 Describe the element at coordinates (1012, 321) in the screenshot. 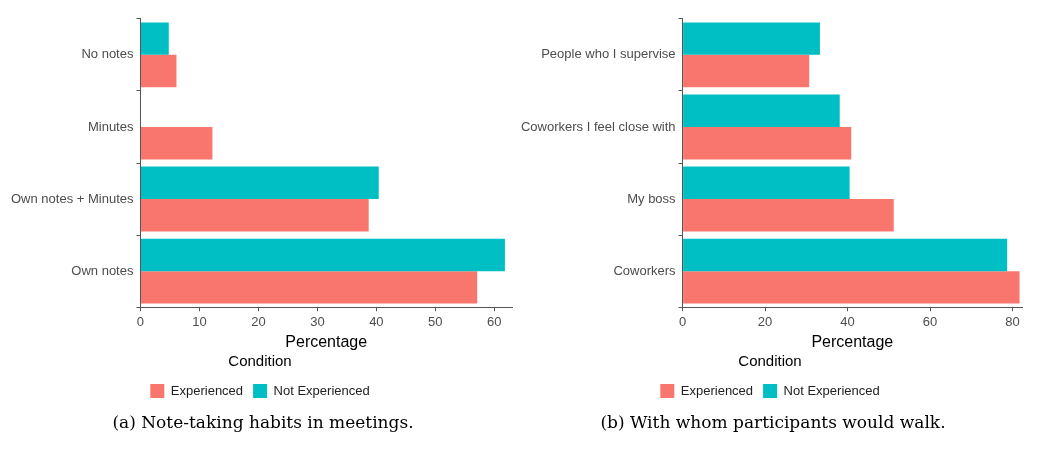

I see `x-tick-label: 80` at that location.